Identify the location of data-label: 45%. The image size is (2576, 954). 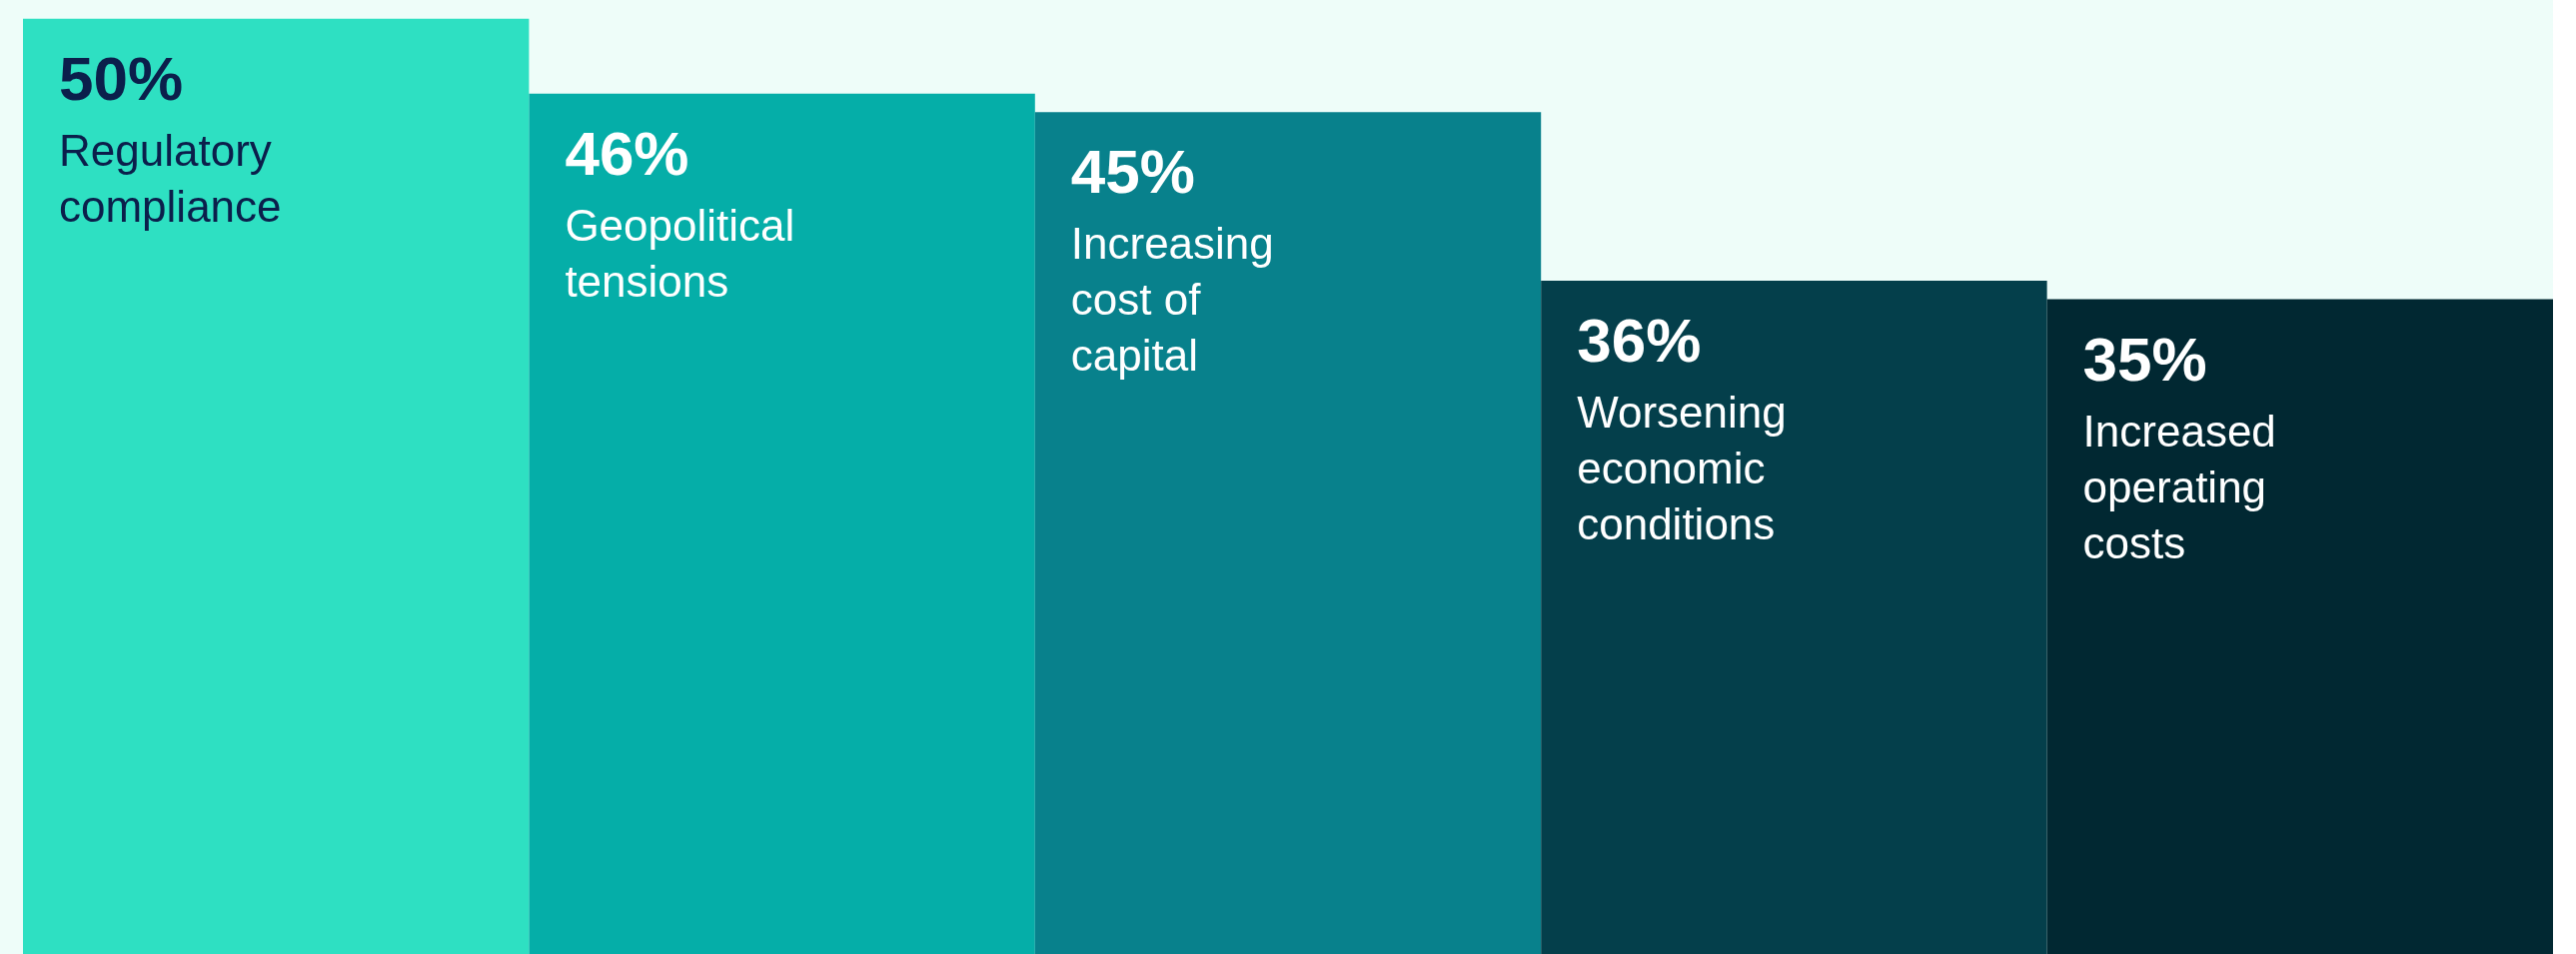
(1132, 172).